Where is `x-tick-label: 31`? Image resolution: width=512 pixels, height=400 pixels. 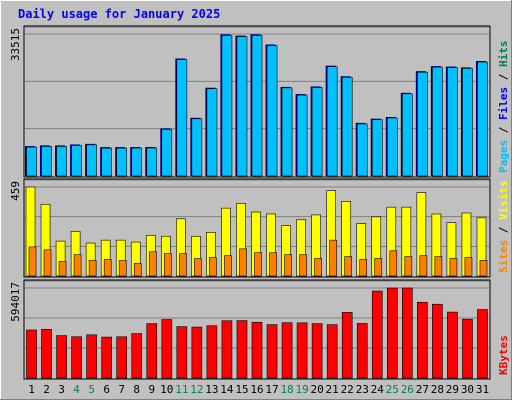
x-tick-label: 31 is located at coordinates (482, 389).